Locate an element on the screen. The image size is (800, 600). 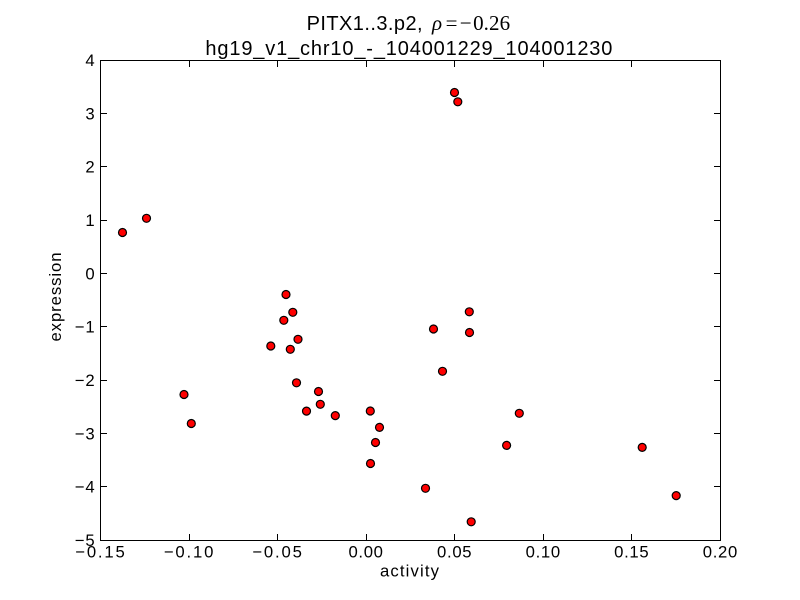
svg-text: 0 is located at coordinates (89, 273).